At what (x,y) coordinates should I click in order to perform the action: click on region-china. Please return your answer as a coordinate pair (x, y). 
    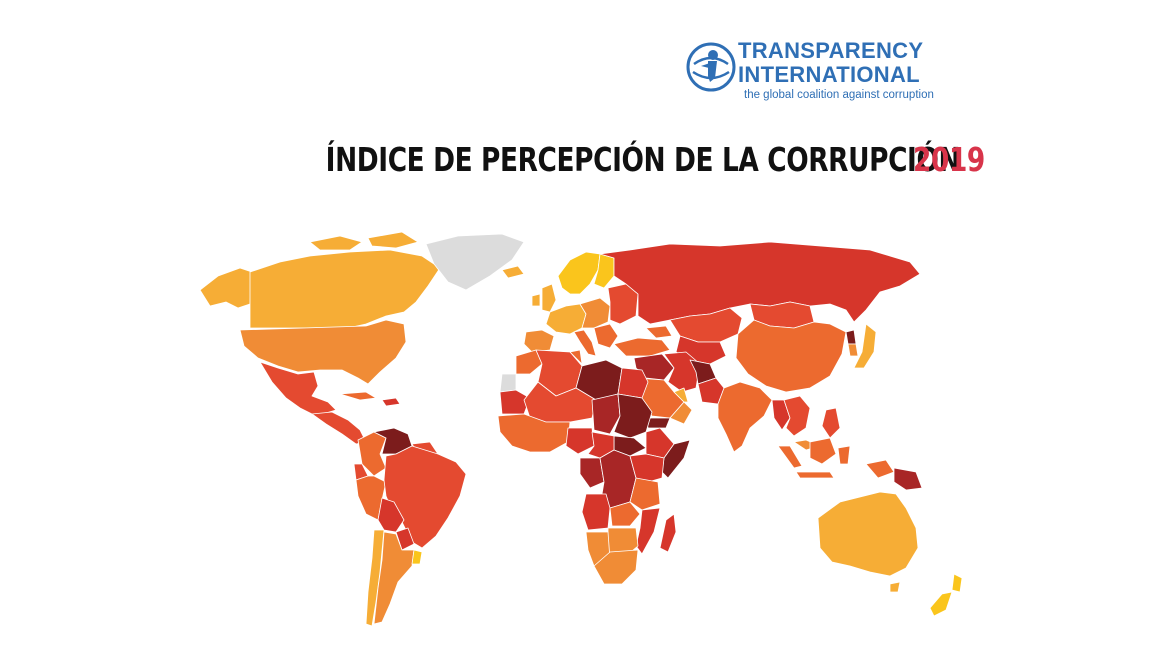
    Looking at the image, I should click on (791, 356).